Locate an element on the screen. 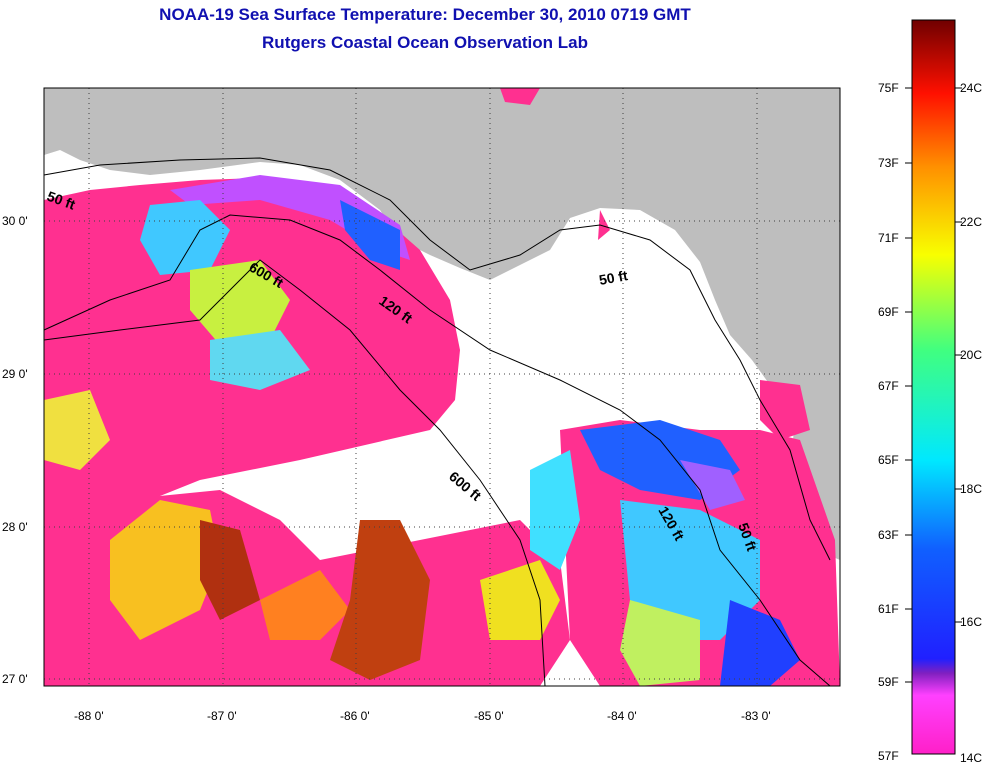  colorbar-f-label: 75F is located at coordinates (888, 88).